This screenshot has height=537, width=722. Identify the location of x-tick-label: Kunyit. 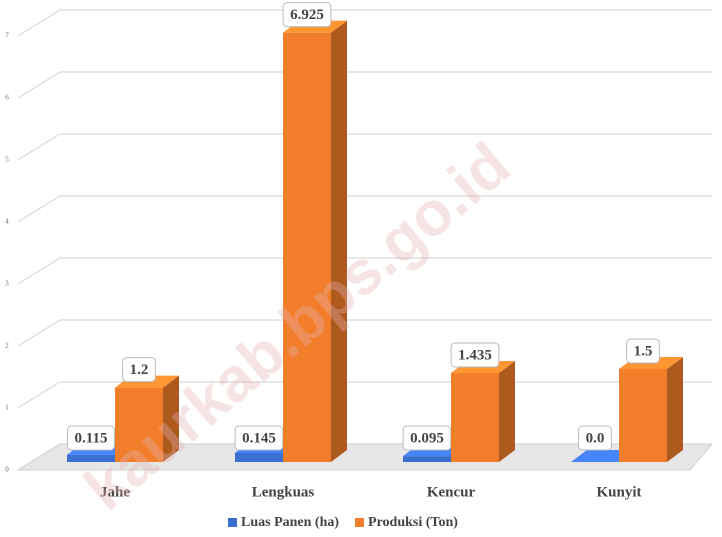
(618, 492).